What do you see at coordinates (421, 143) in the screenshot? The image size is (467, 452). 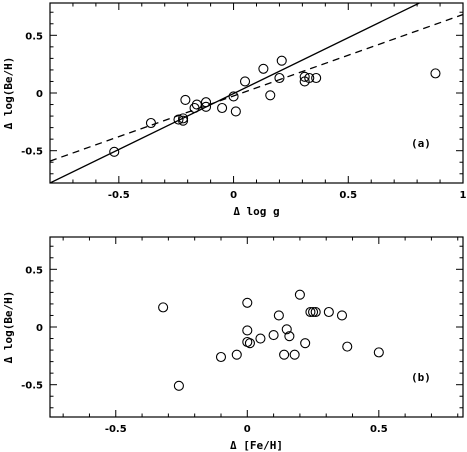 I see `panel-label: (a)` at bounding box center [421, 143].